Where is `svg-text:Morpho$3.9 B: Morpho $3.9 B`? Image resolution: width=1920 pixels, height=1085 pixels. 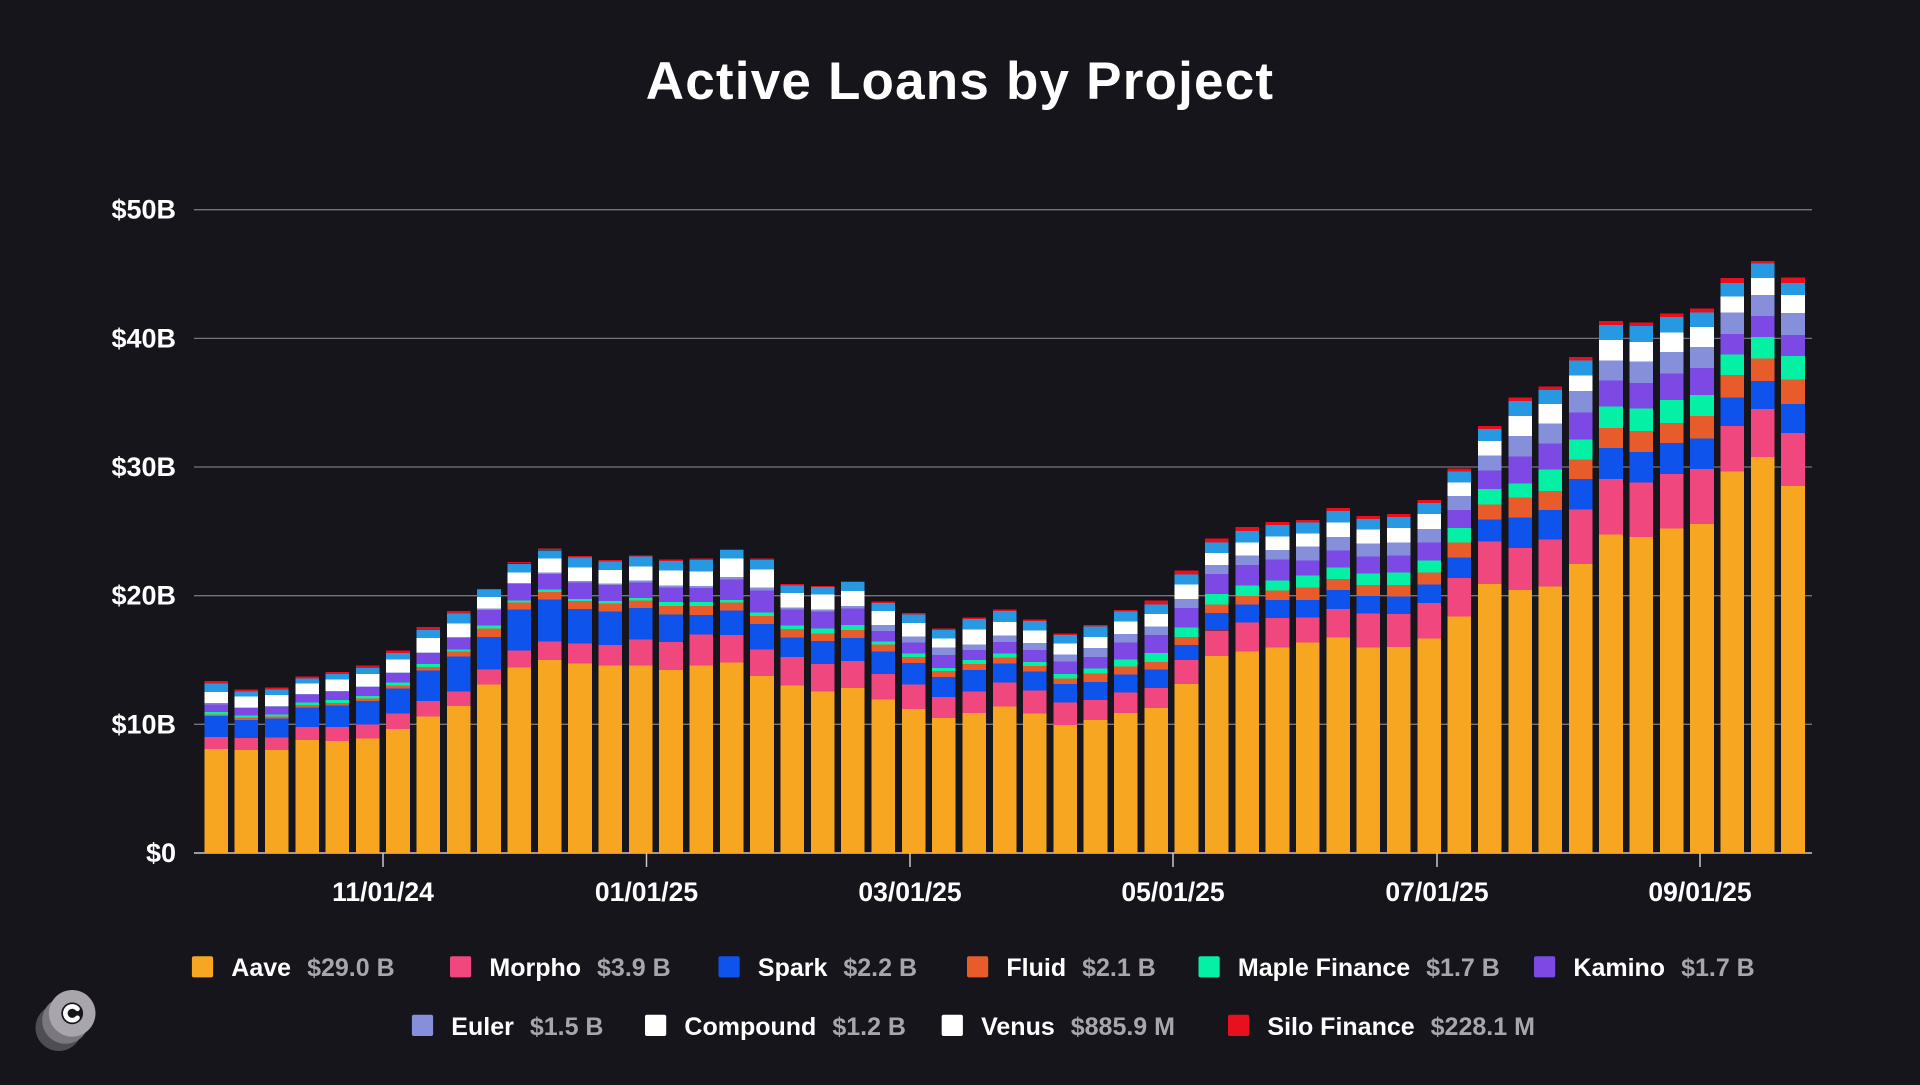
svg-text:Morpho$3.9 B: Morpho $3.9 B is located at coordinates (579, 968).